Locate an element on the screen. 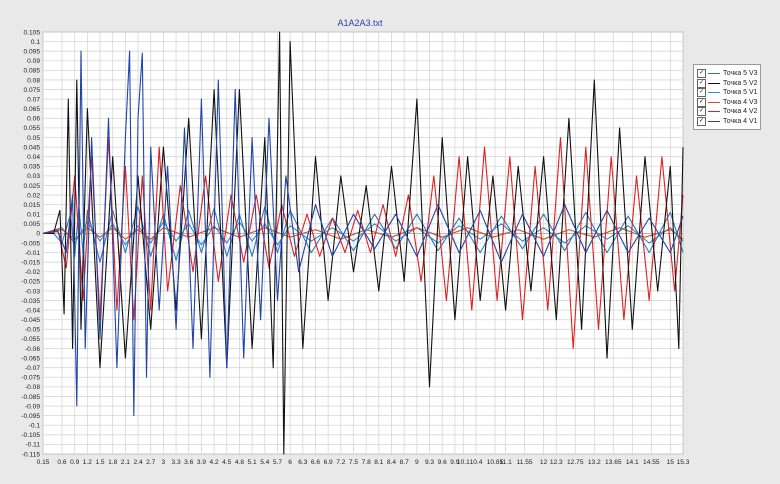 This screenshot has height=484, width=780. x-tick-label: 3.9 is located at coordinates (201, 462).